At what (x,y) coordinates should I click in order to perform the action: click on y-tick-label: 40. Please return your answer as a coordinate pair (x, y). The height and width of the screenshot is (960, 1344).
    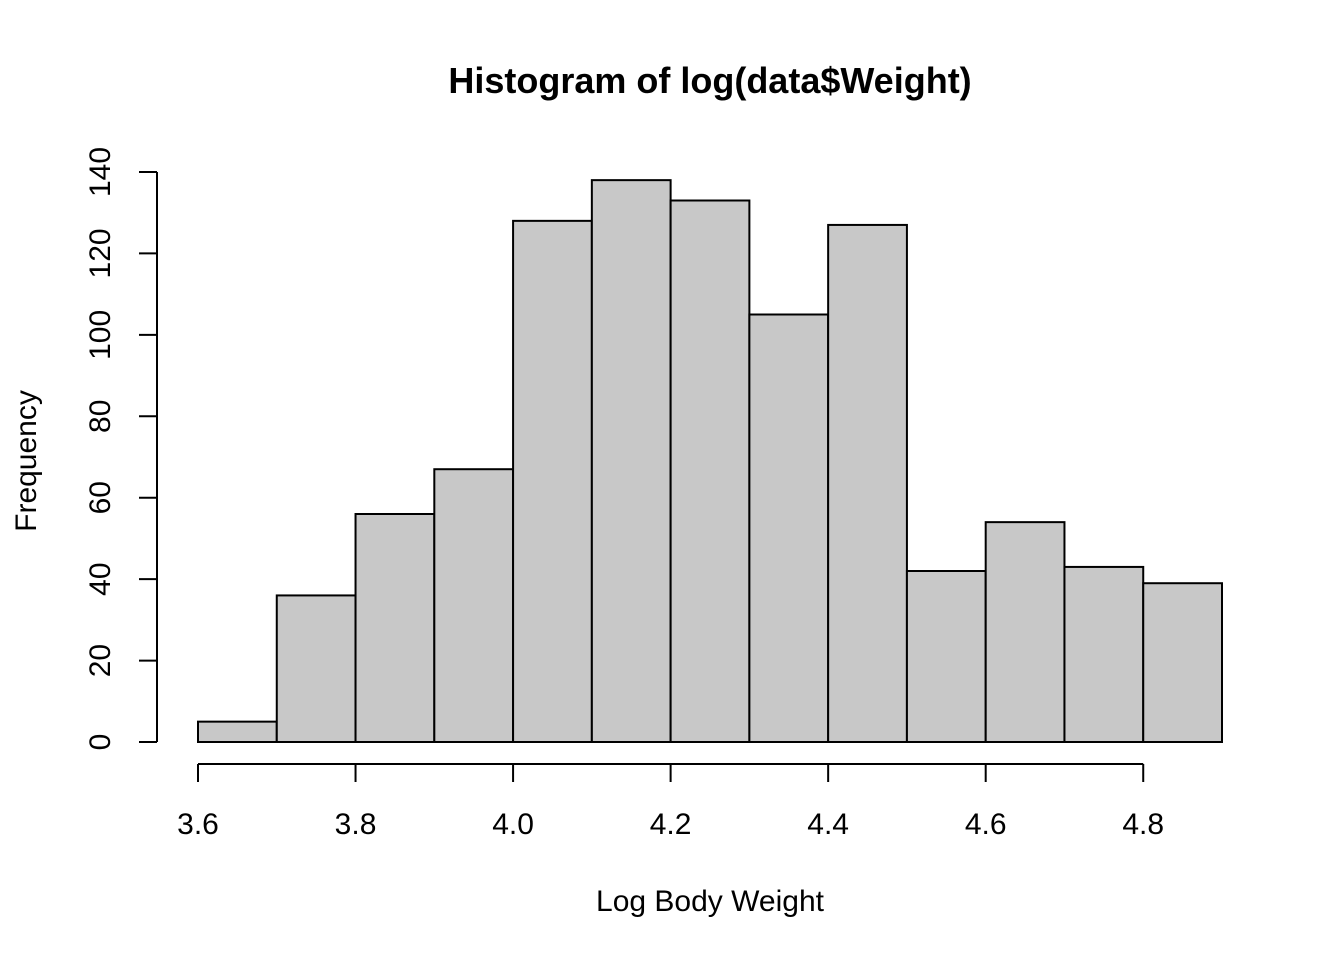
    Looking at the image, I should click on (100, 578).